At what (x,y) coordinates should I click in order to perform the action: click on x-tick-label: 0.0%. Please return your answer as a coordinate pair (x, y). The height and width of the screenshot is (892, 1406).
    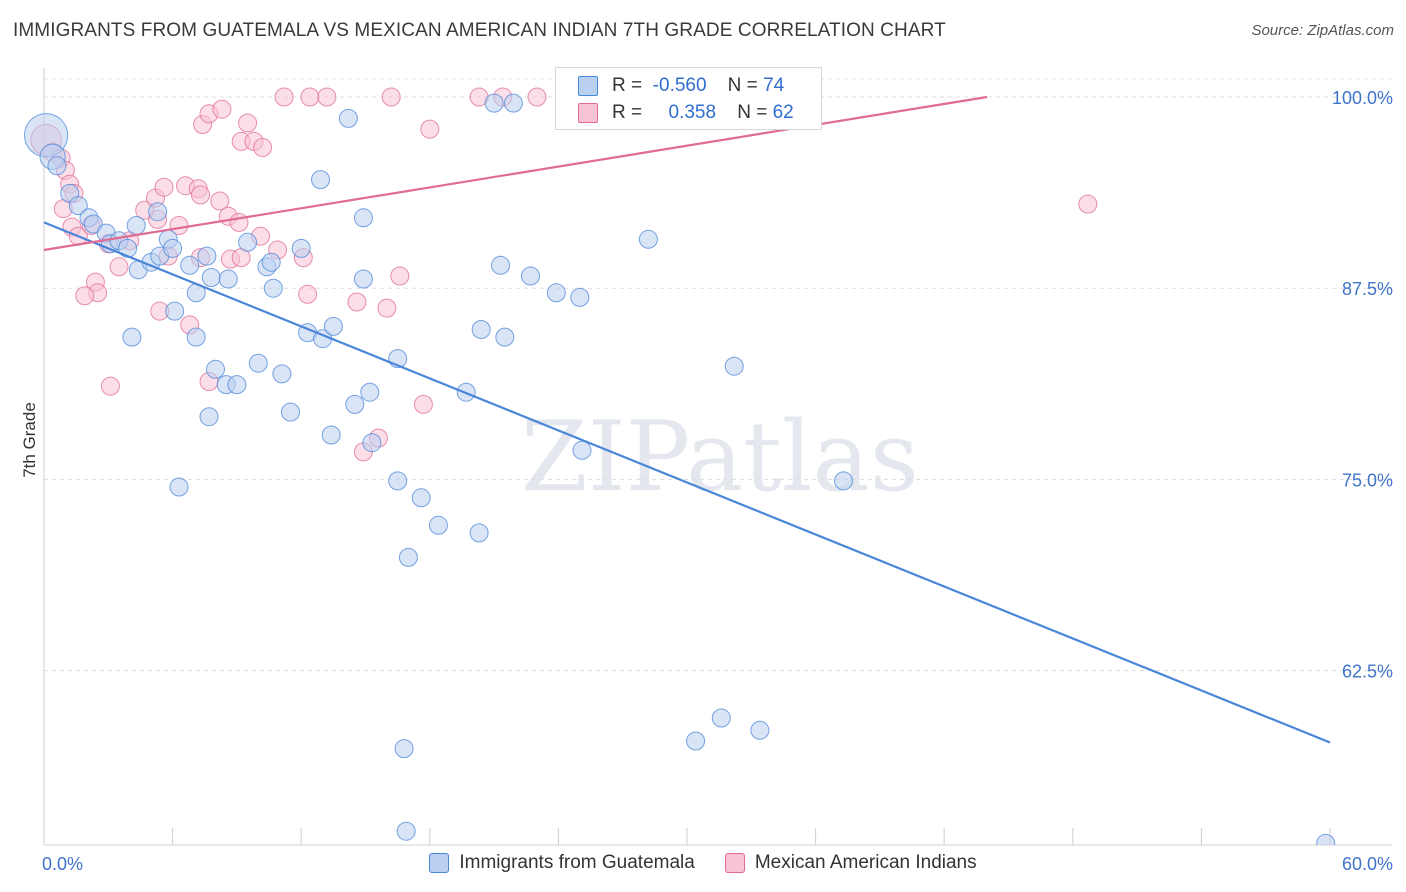
    Looking at the image, I should click on (62, 864).